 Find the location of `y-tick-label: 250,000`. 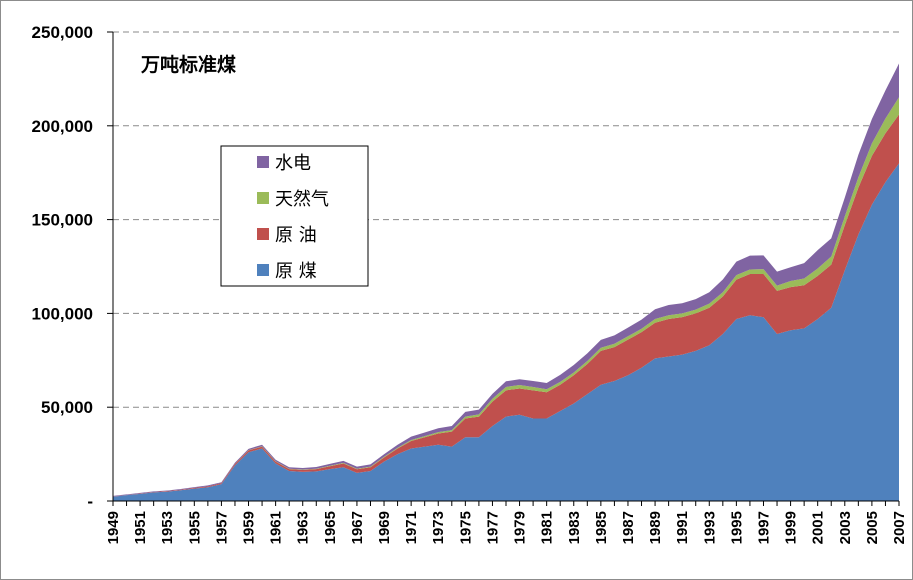

y-tick-label: 250,000 is located at coordinates (62, 32).